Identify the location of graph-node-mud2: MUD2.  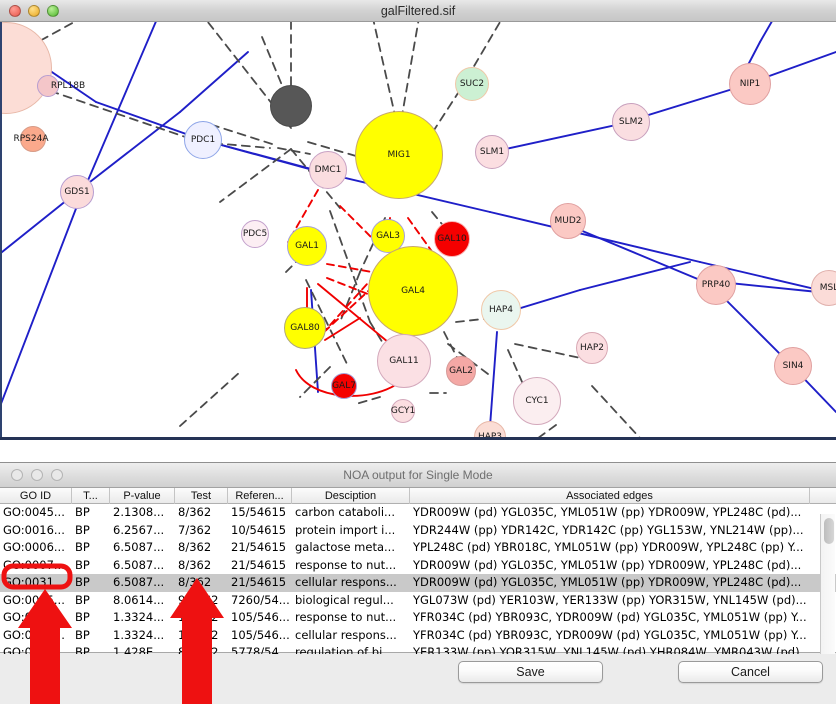
(568, 221).